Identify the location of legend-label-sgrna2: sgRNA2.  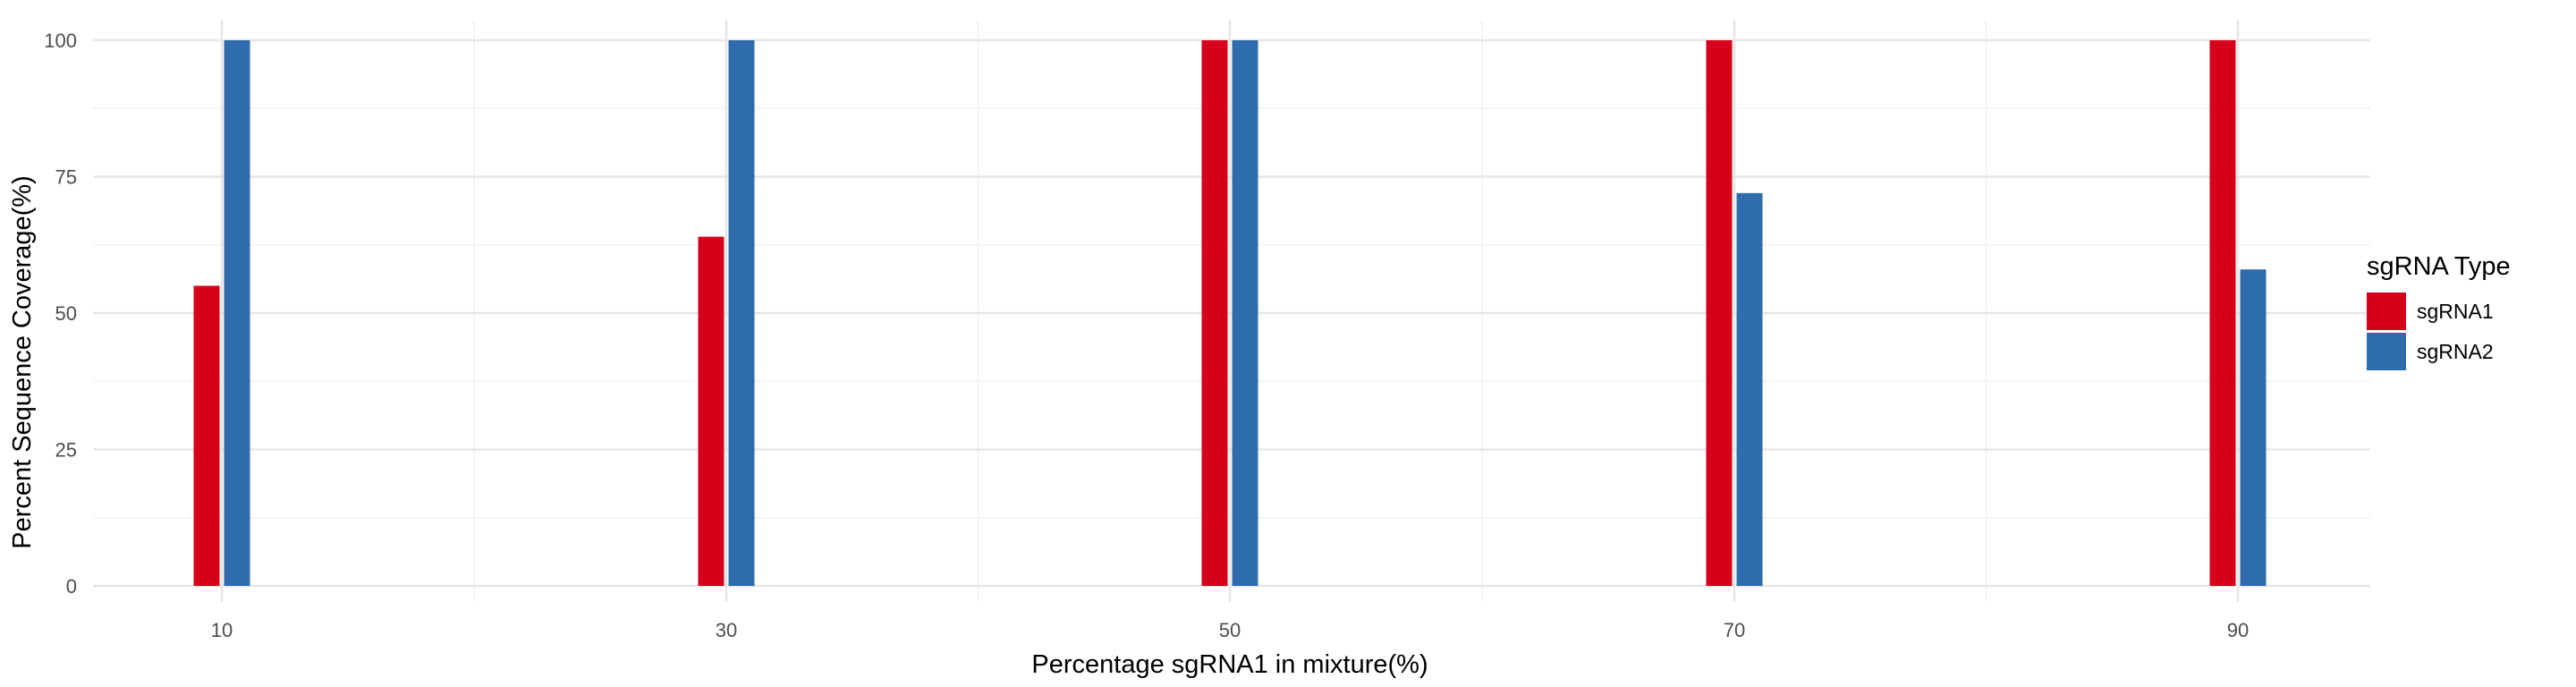
(2455, 351).